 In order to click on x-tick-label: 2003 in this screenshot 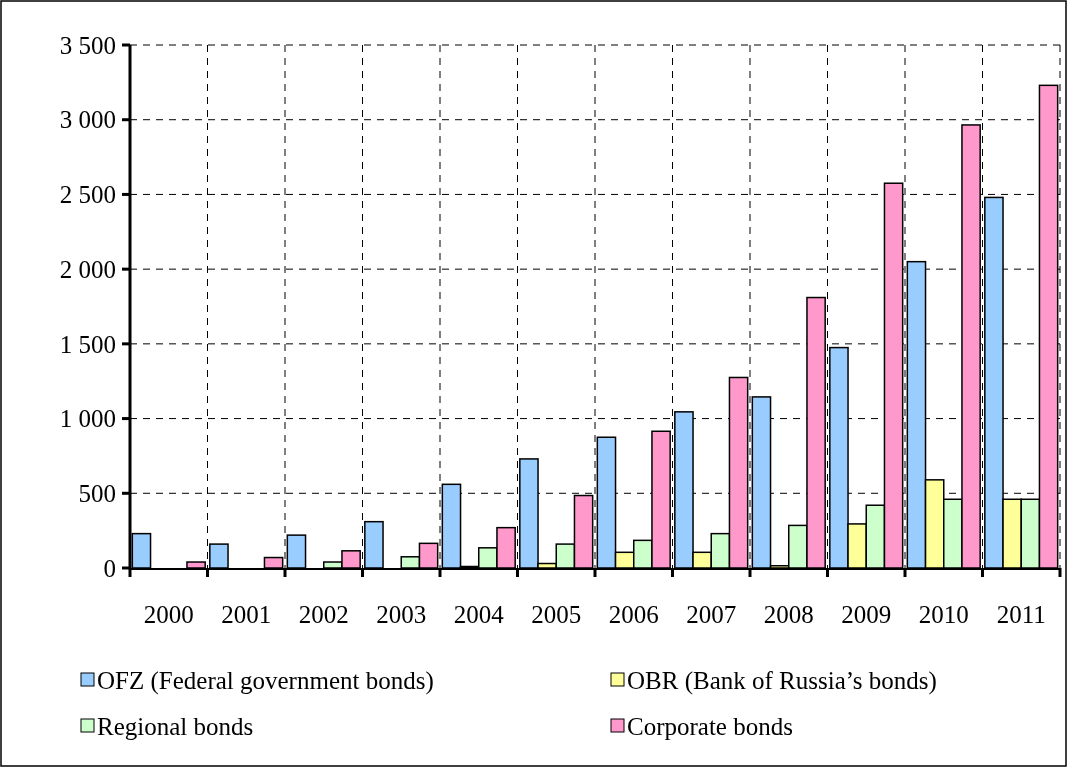, I will do `click(401, 614)`.